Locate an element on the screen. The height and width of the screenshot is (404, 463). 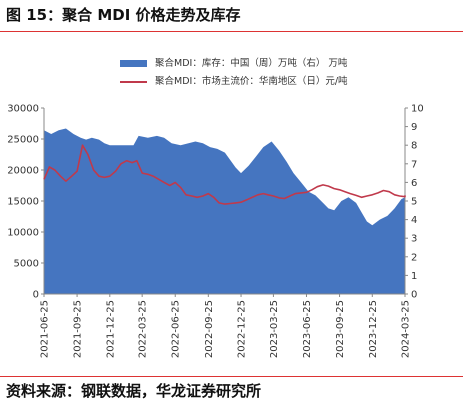
price-line is located at coordinates (224, 174).